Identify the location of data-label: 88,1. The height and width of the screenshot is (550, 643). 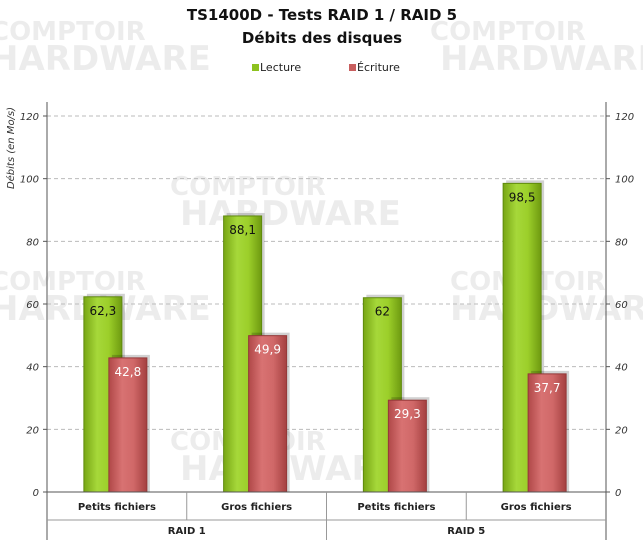
(242, 230).